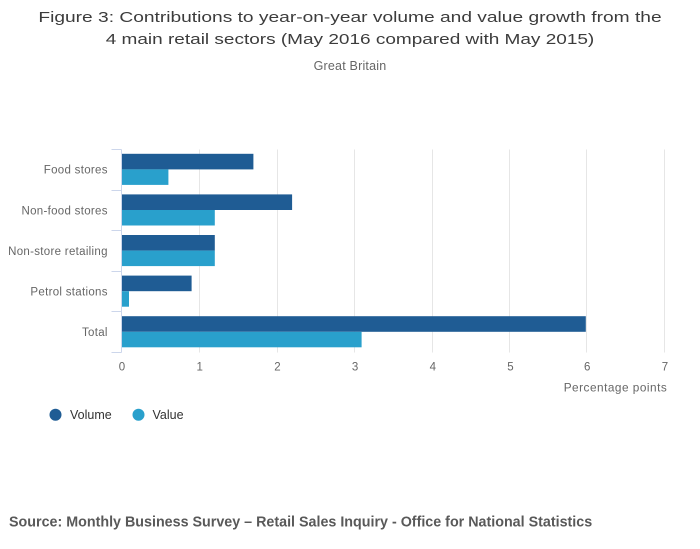  Describe the element at coordinates (168, 415) in the screenshot. I see `svg-text: Value` at that location.